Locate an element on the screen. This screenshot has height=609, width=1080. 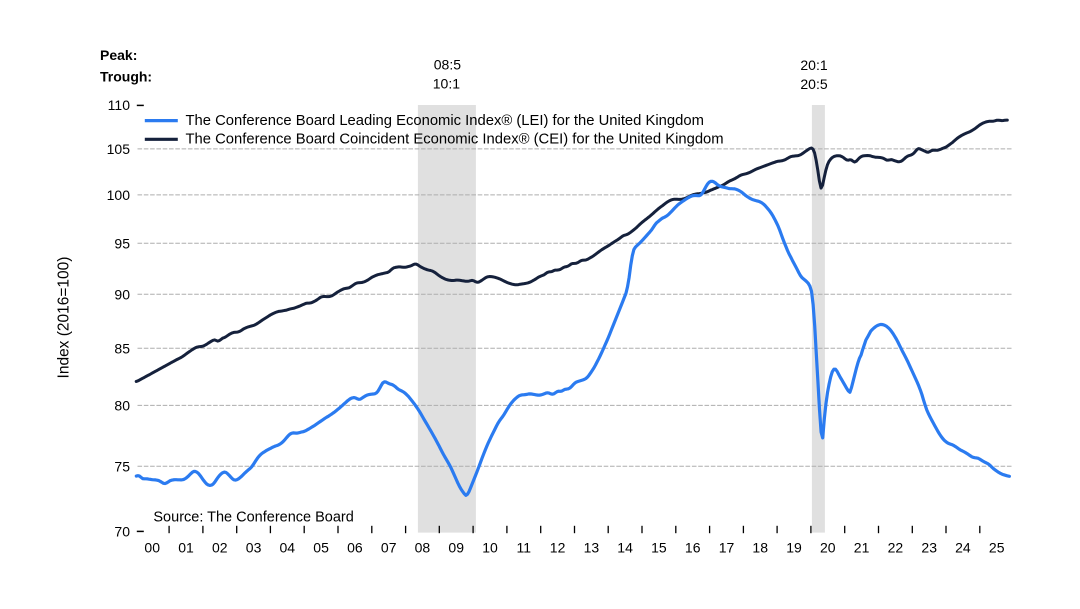
svg-text: 20:5 is located at coordinates (813, 84).